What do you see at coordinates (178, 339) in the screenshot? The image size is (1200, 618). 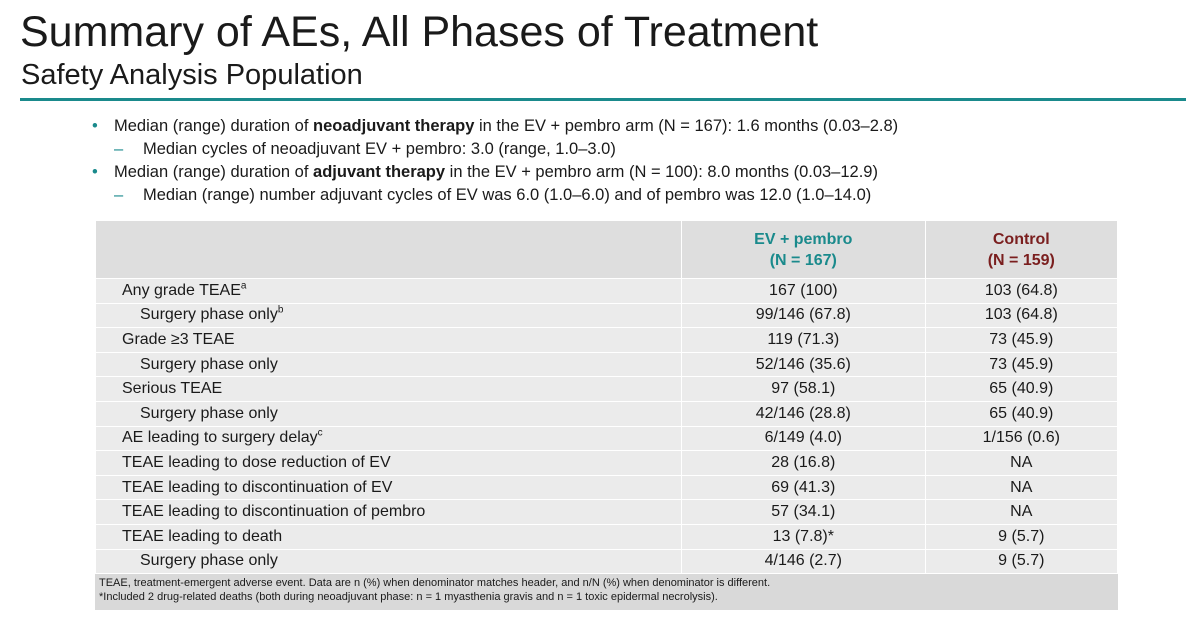 I see `row-label: Grade ≥3 TEAE` at bounding box center [178, 339].